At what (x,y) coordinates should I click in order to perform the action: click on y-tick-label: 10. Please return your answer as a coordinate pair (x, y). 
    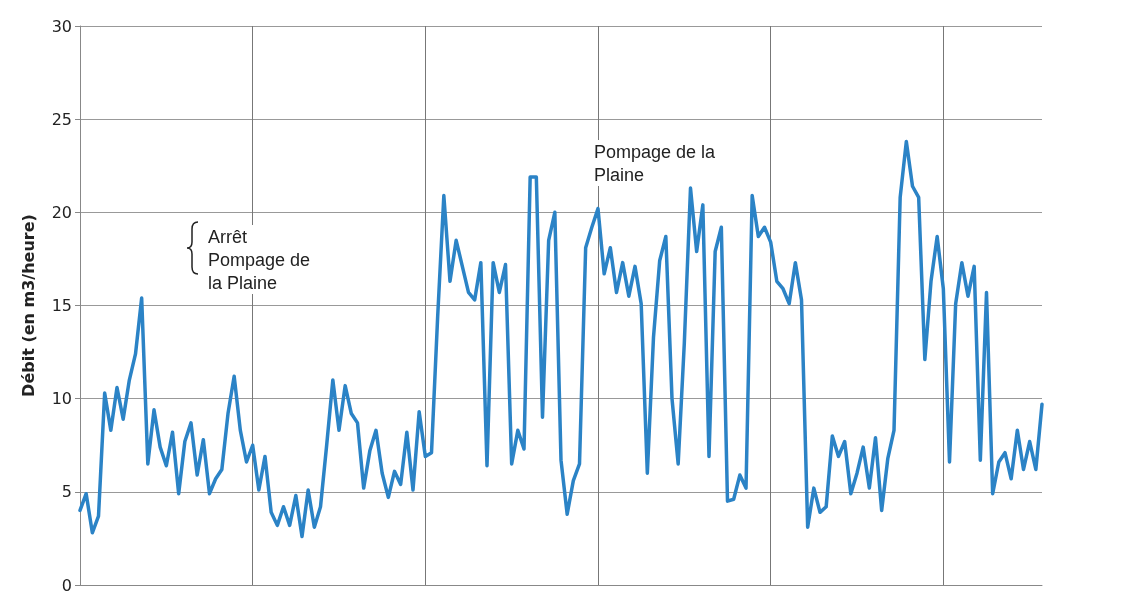
    Looking at the image, I should click on (61, 399).